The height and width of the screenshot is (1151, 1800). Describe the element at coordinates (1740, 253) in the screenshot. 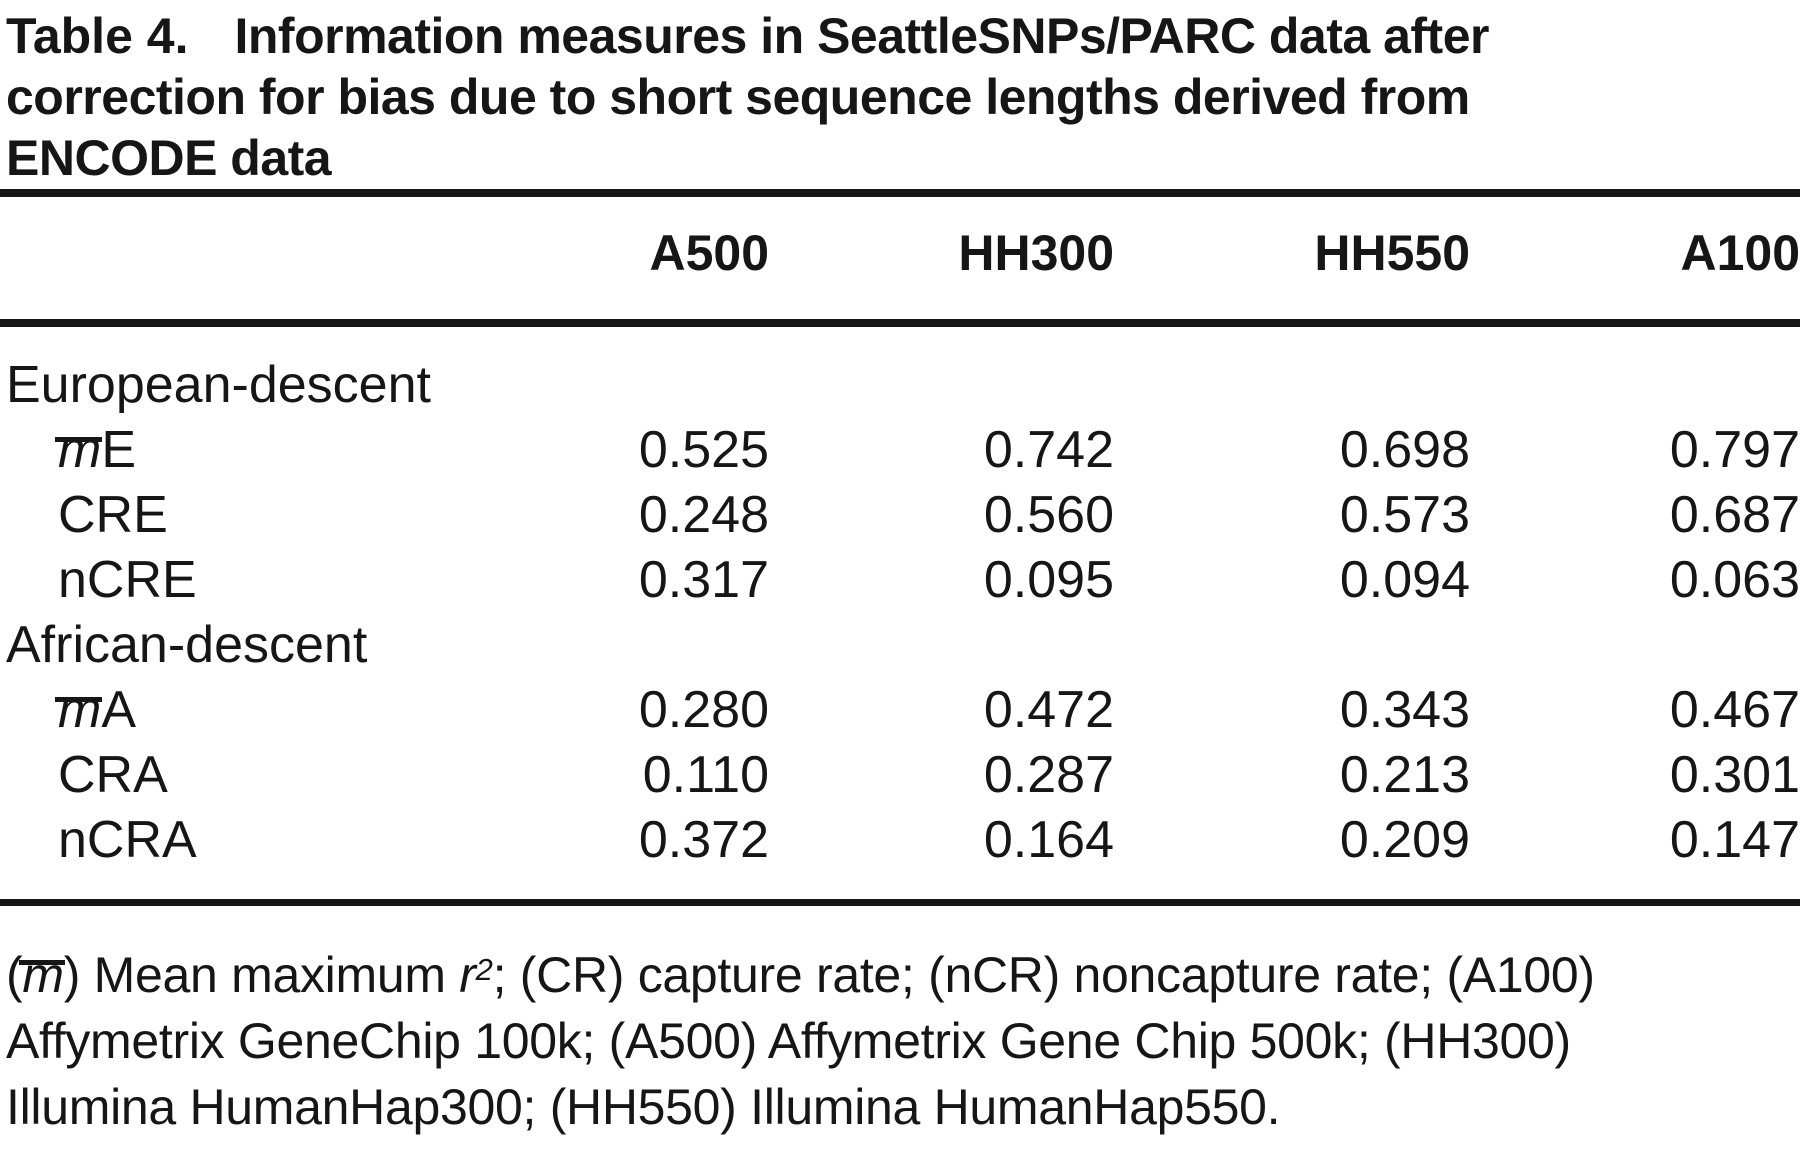

I see `header-cell-a100: A100` at that location.